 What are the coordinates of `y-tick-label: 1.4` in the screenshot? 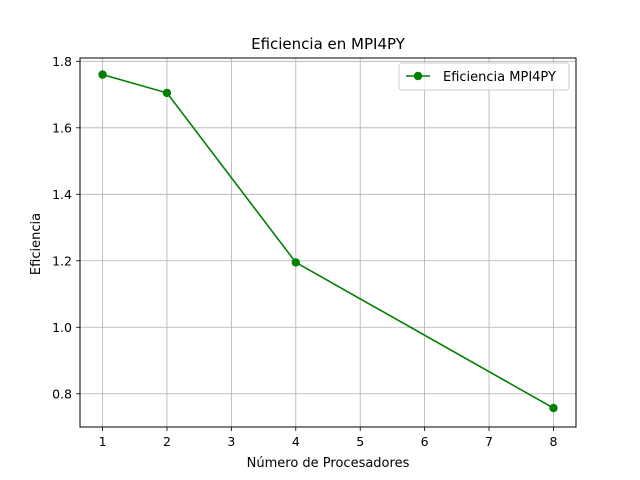 It's located at (62, 194).